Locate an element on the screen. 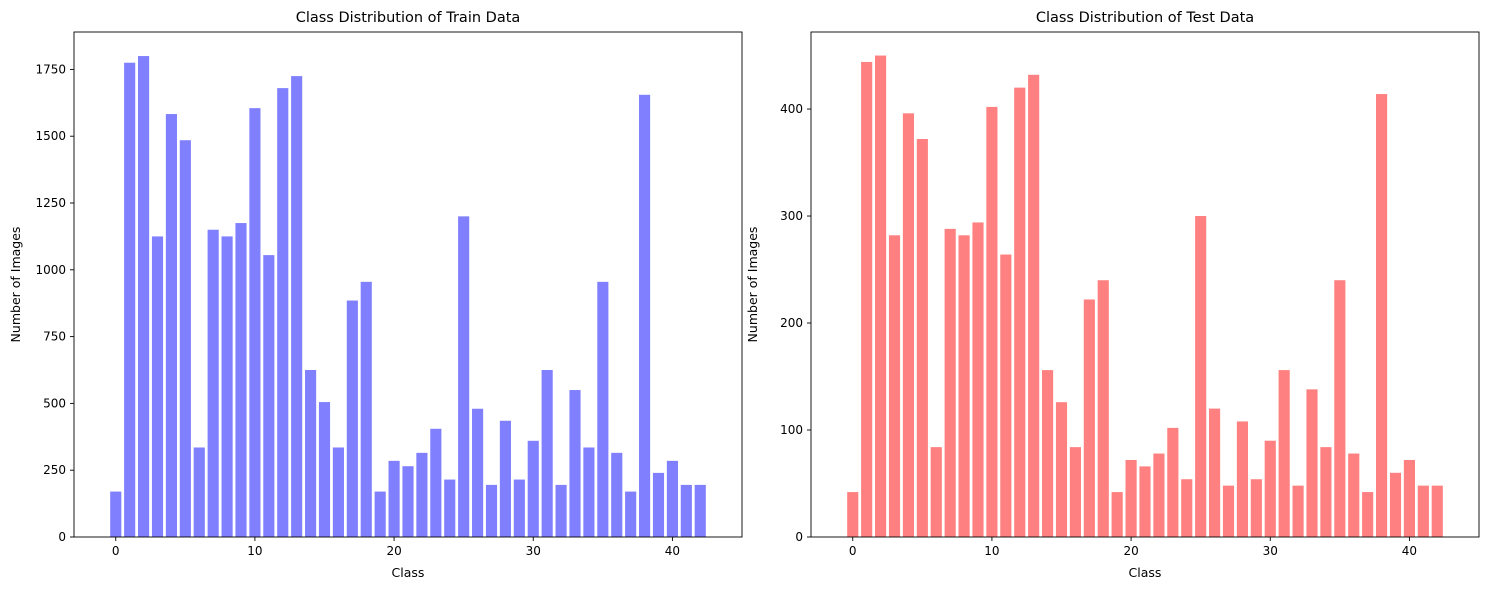  test-y-tick-label-100: 100 is located at coordinates (791, 430).